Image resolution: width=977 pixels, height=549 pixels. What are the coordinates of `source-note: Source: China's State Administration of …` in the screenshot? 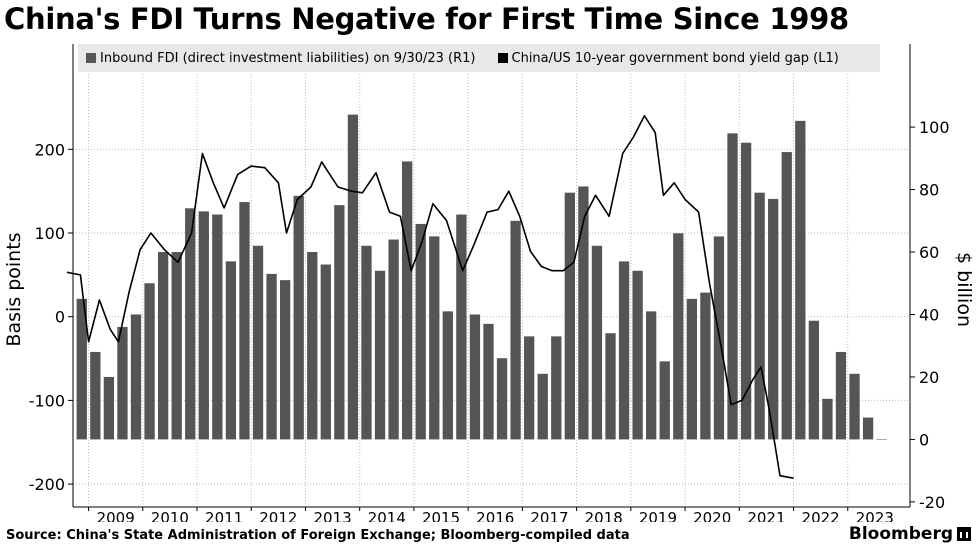 It's located at (318, 535).